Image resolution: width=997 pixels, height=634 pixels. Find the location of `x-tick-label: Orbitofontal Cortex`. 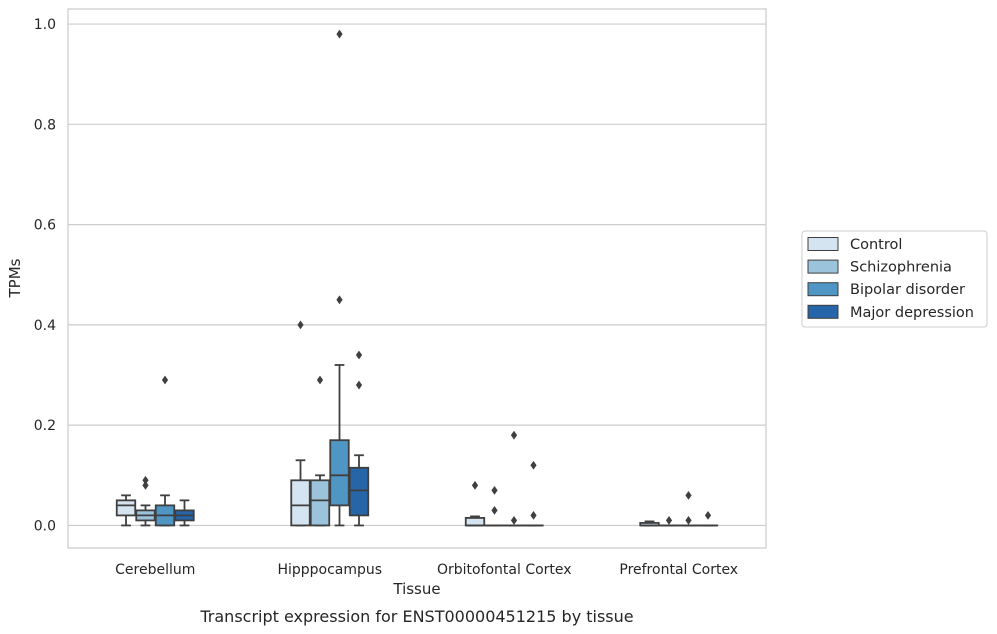

x-tick-label: Orbitofontal Cortex is located at coordinates (504, 570).